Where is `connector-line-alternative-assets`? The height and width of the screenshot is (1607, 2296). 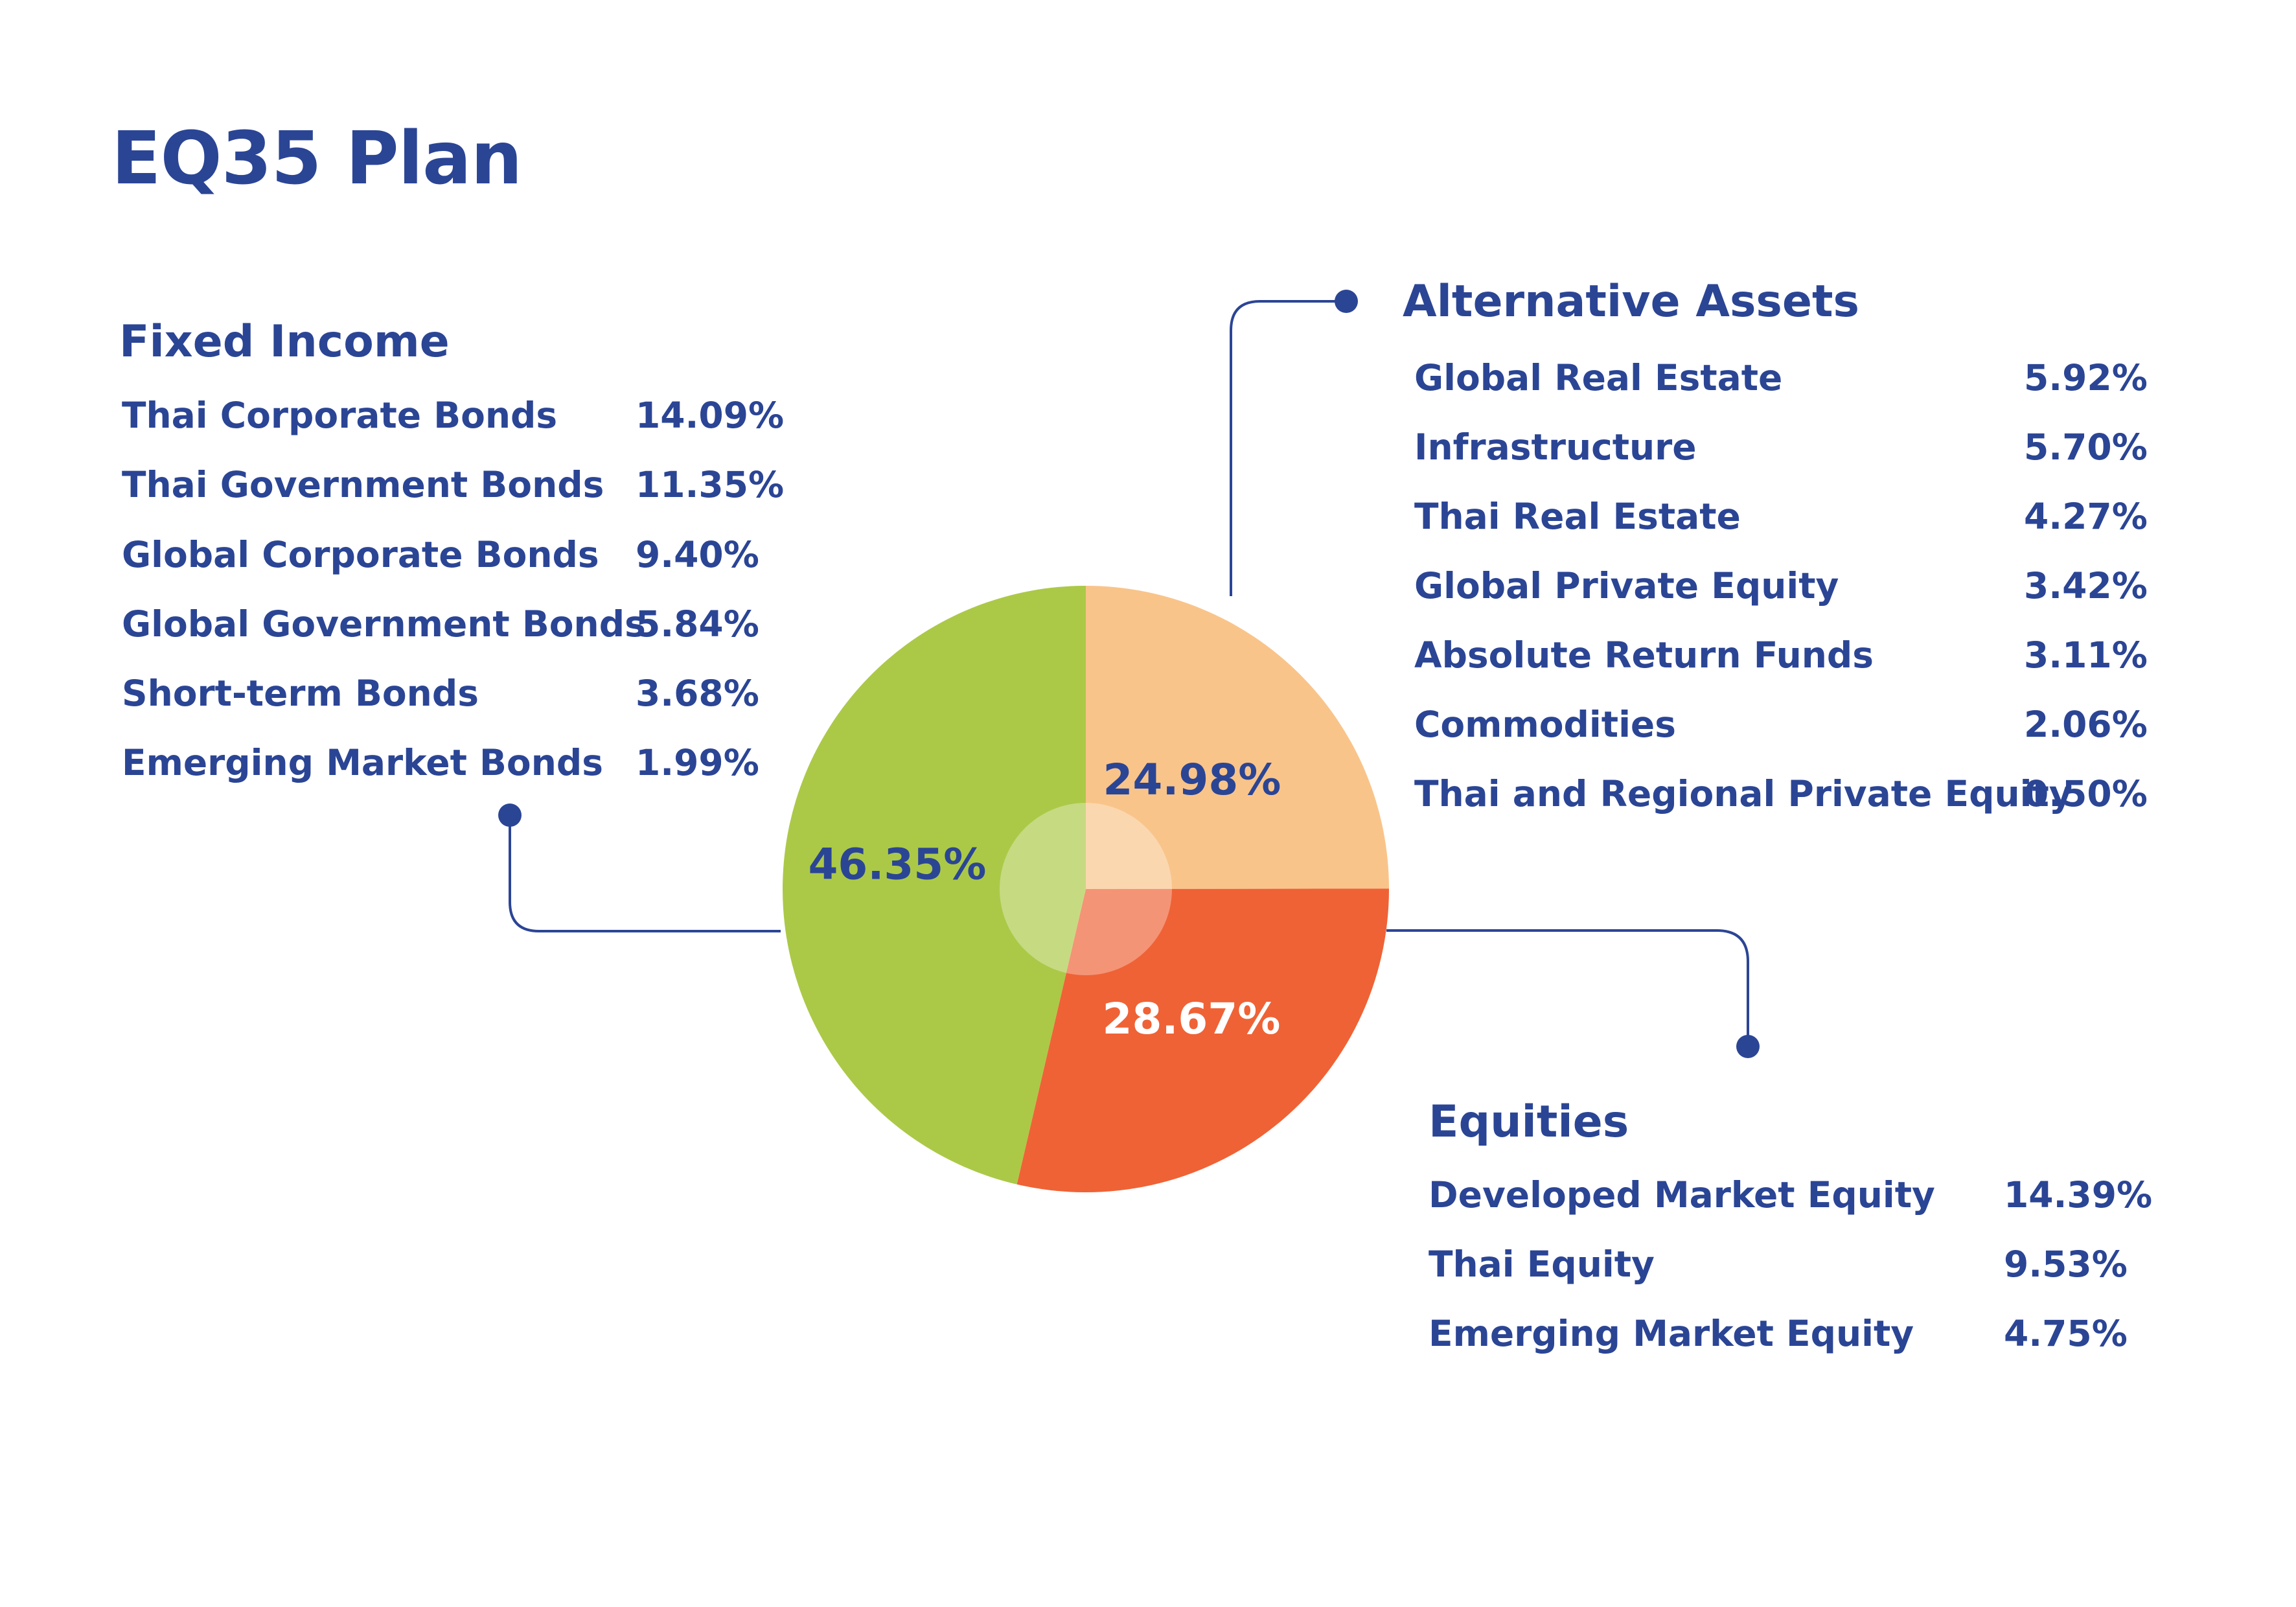
connector-line-alternative-assets is located at coordinates (1288, 448).